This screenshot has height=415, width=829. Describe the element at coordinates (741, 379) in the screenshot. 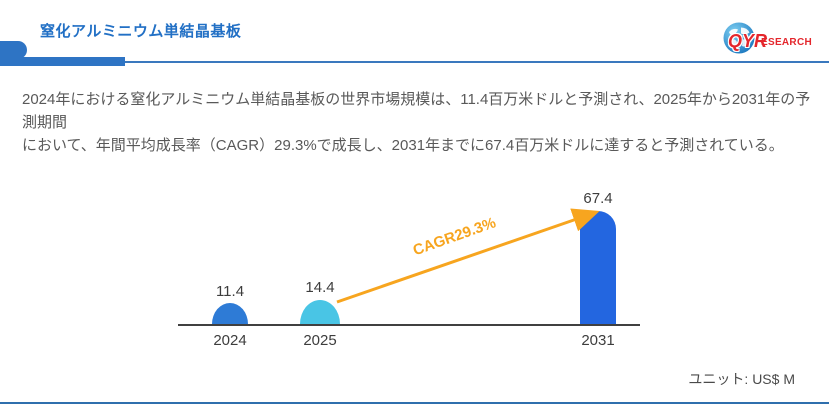

I see `unit-label: ユニット: US$ M` at that location.